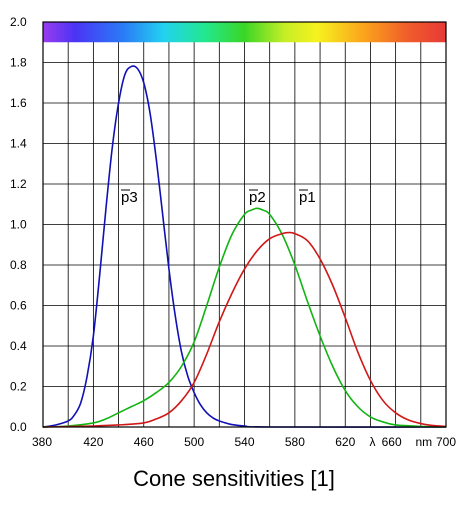 Image resolution: width=468 pixels, height=524 pixels. What do you see at coordinates (18, 306) in the screenshot?
I see `y-tick-label: 0.6` at bounding box center [18, 306].